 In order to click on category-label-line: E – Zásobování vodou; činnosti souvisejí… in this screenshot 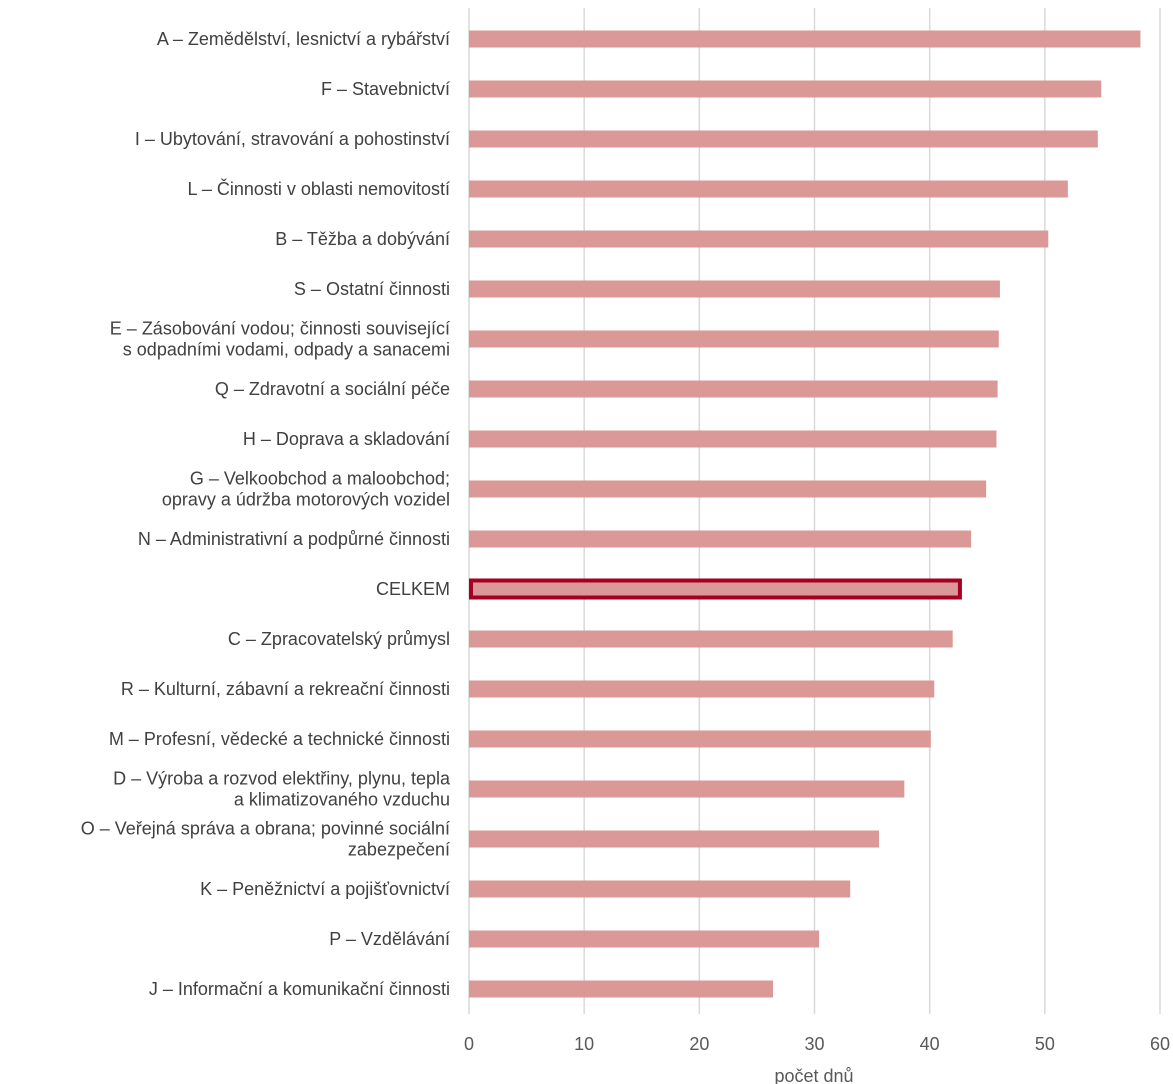, I will do `click(280, 329)`.